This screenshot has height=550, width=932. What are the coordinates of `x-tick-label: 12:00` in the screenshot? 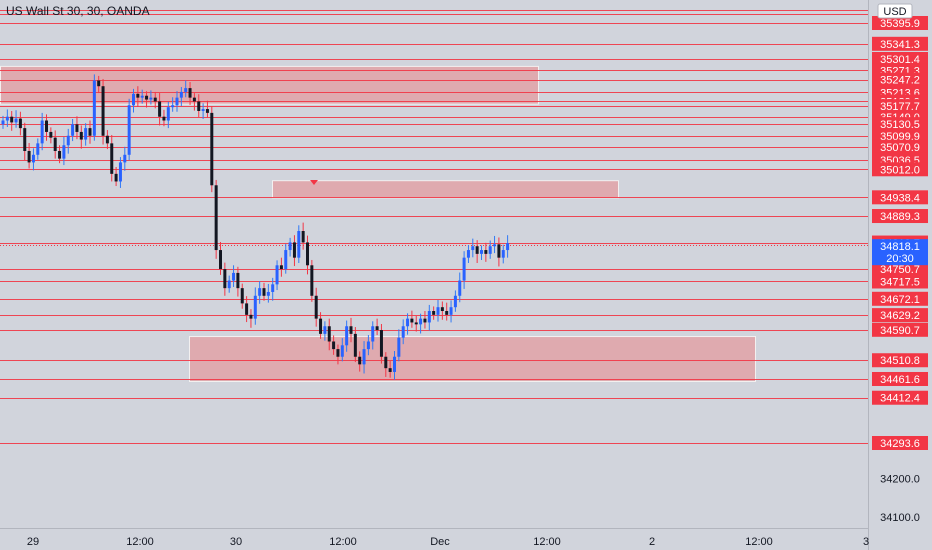 It's located at (759, 542).